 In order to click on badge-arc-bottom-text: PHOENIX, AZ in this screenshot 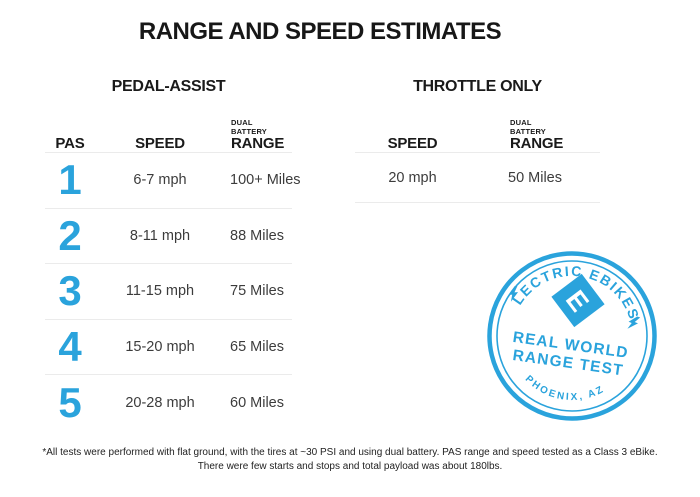, I will do `click(564, 391)`.